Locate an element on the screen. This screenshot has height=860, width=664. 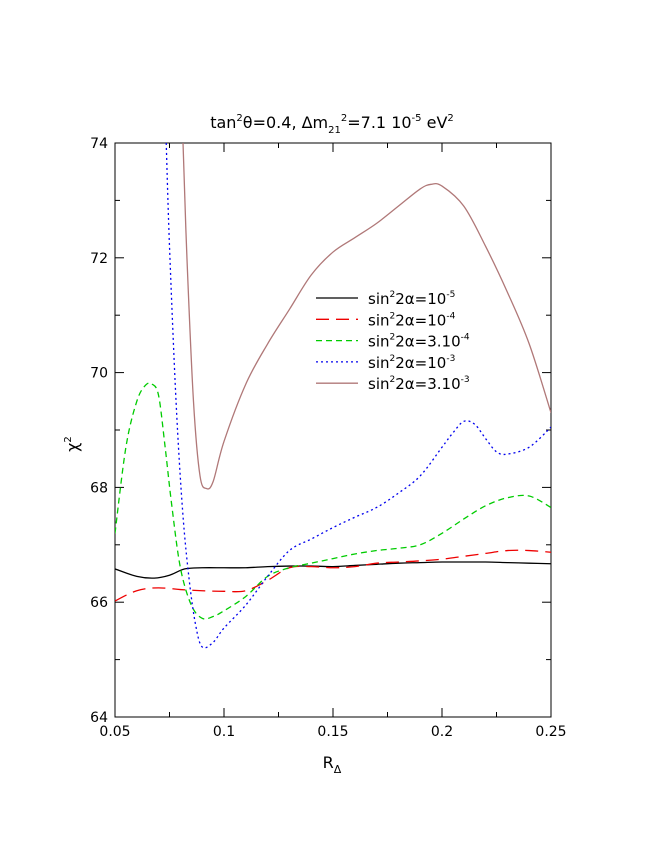
legend-label-s3e-4: sin22α=3.10-4 is located at coordinates (419, 342).